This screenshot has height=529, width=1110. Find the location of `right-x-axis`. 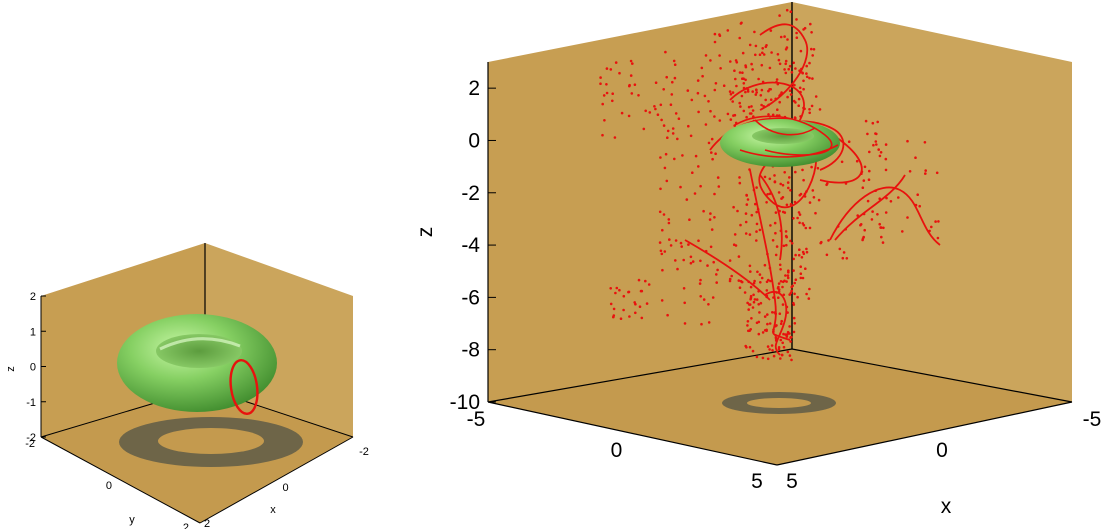

right-x-axis is located at coordinates (924, 433).